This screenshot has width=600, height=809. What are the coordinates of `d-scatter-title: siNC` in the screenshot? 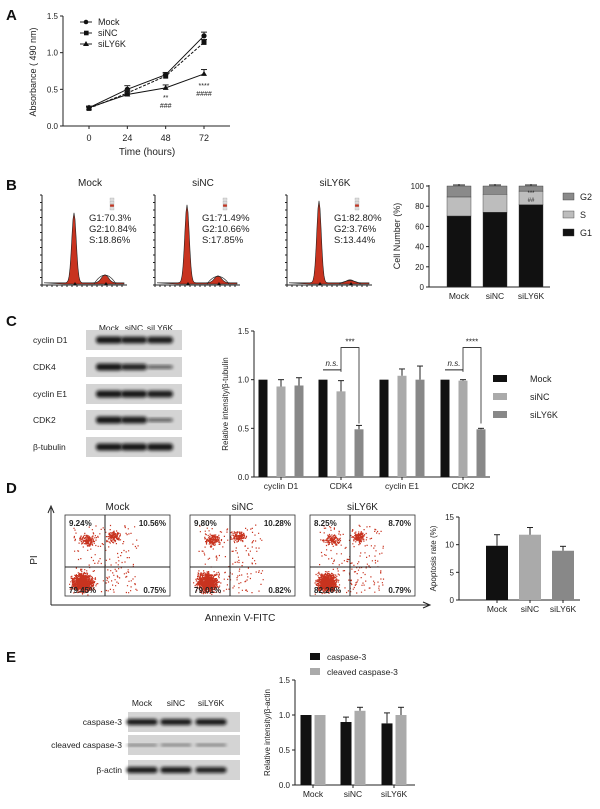 It's located at (243, 507).